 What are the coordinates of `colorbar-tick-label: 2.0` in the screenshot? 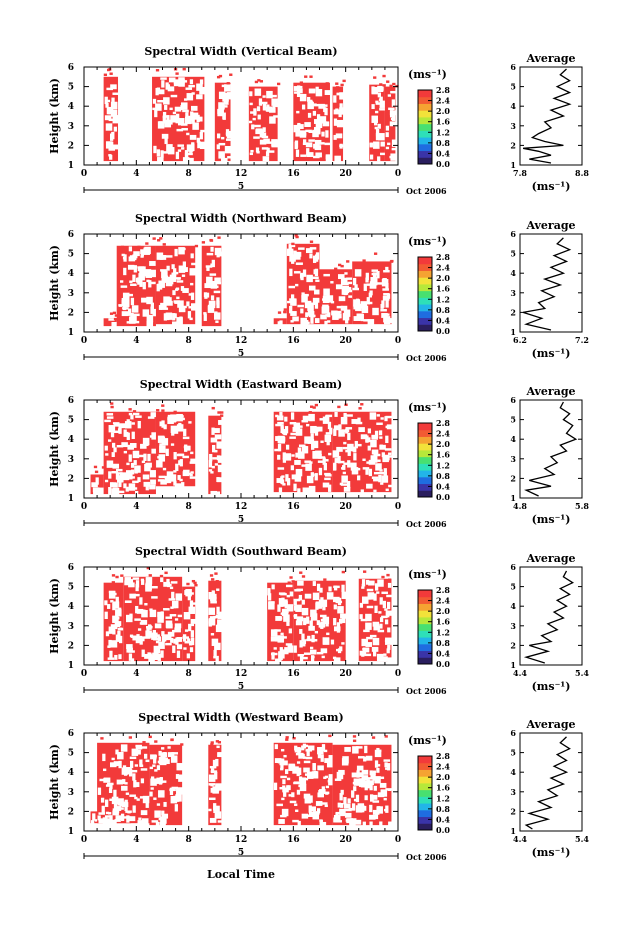 It's located at (443, 278).